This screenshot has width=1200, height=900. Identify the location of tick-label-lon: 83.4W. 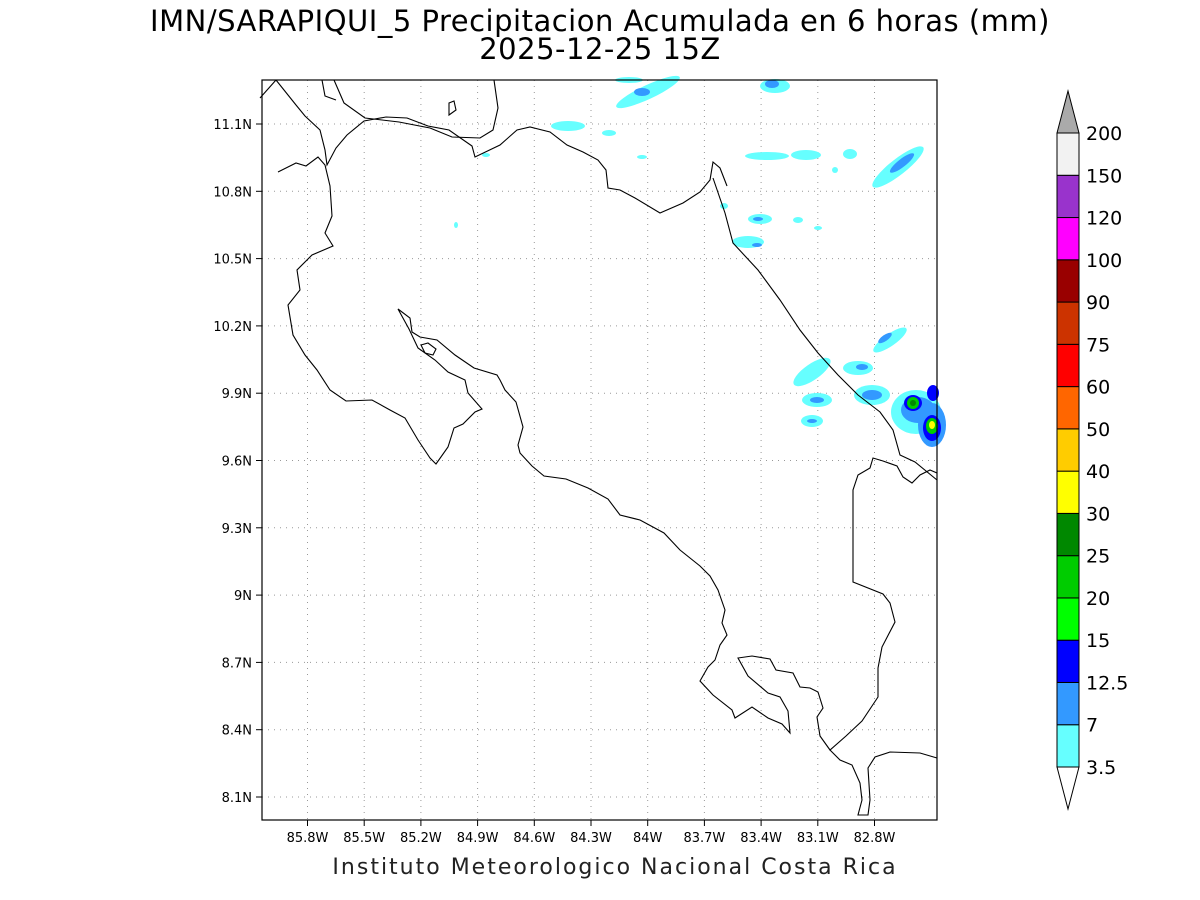
(761, 838).